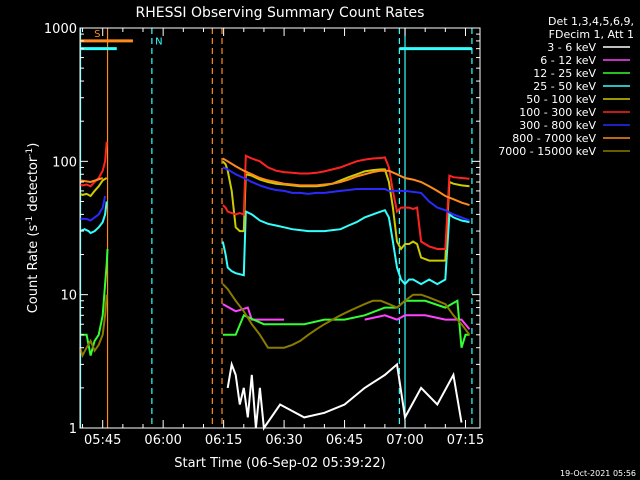  Describe the element at coordinates (598, 473) in the screenshot. I see `generation-timestamp: 19-Oct-2021 05:56` at that location.